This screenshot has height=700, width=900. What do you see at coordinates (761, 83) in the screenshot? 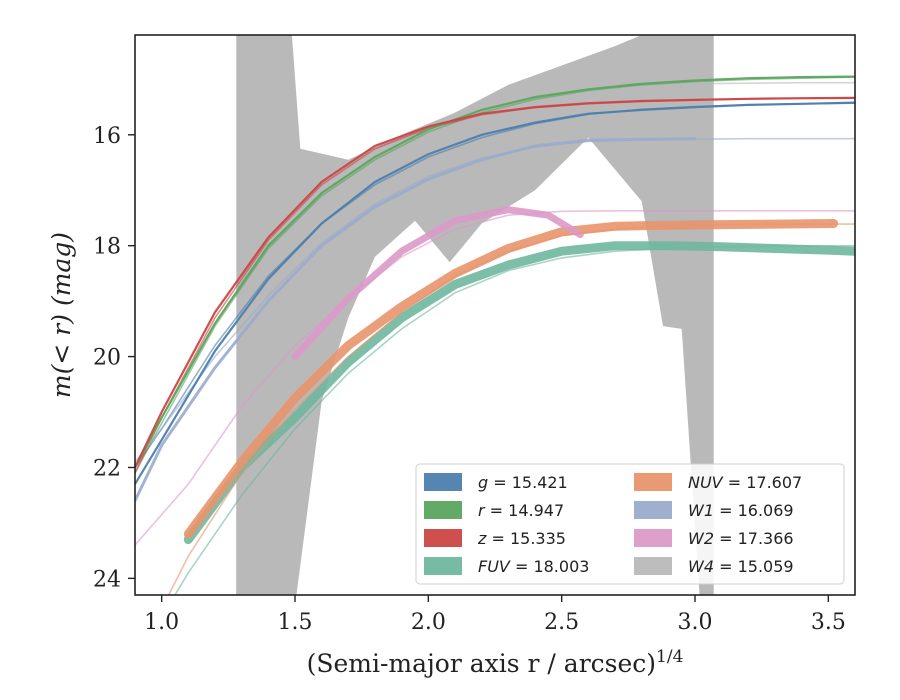
I see `model-line-w4` at bounding box center [761, 83].